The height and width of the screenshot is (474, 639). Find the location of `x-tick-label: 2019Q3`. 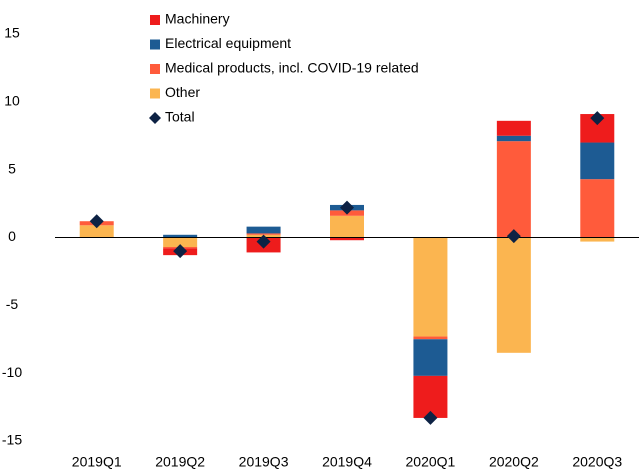

x-tick-label: 2019Q3 is located at coordinates (264, 462).